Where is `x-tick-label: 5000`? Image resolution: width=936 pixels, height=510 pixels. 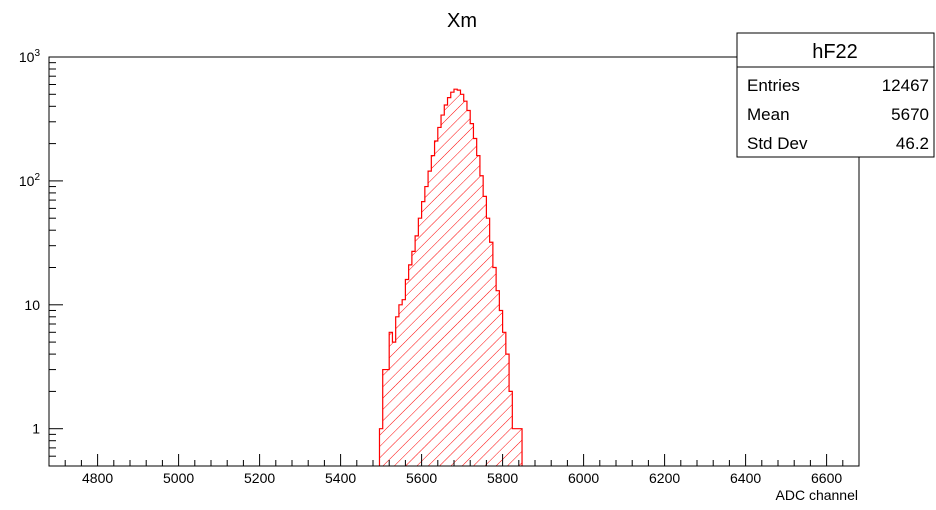
x-tick-label: 5000 is located at coordinates (178, 478).